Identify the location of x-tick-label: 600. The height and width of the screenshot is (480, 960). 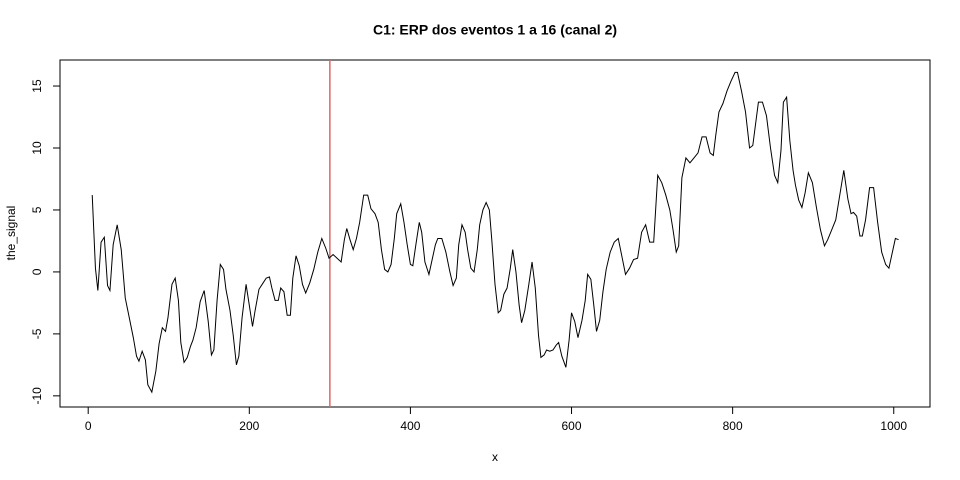
(572, 426).